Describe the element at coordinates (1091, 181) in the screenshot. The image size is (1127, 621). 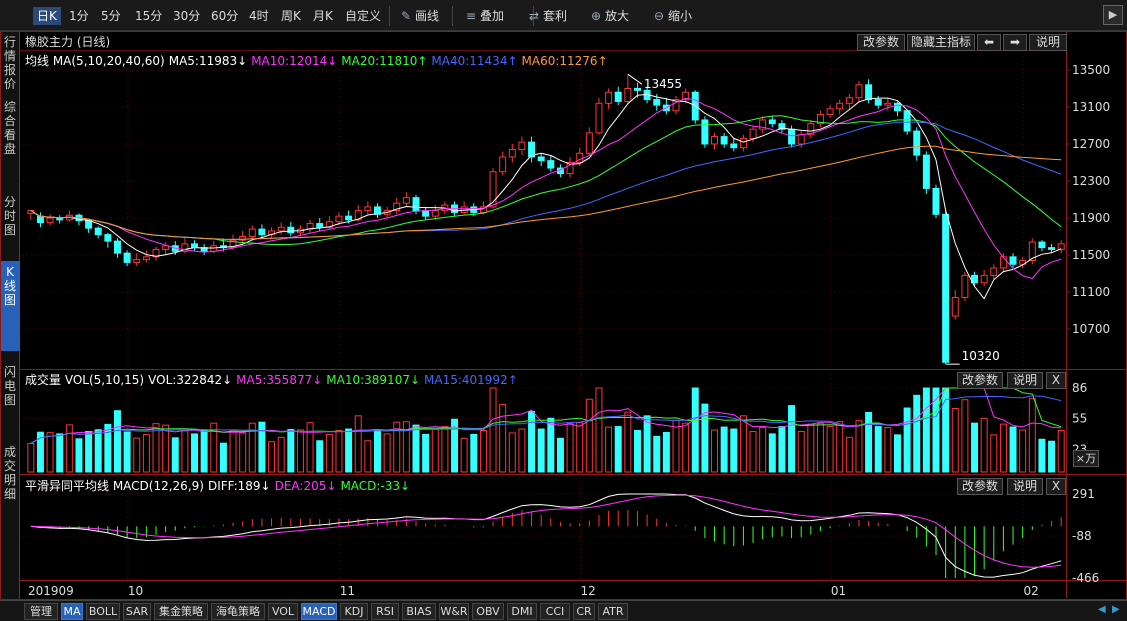
I see `y-tick-label: 12300` at that location.